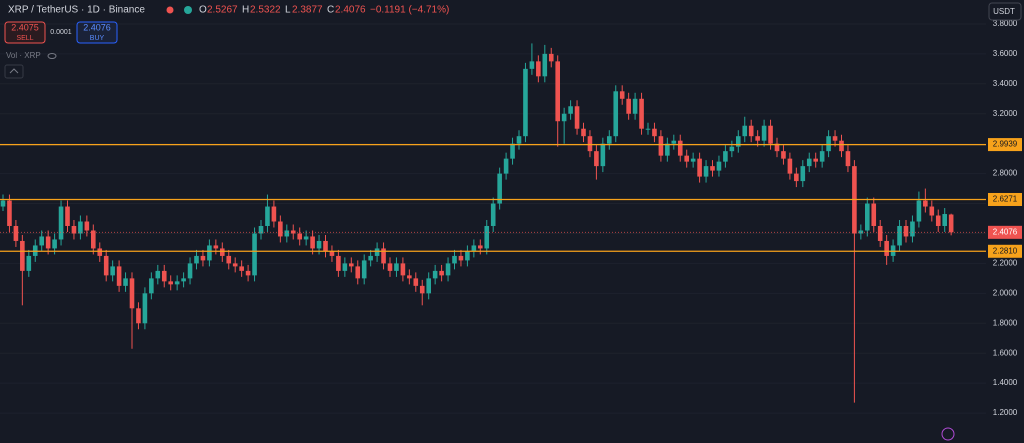 This screenshot has width=1024, height=443. Describe the element at coordinates (14, 71) in the screenshot. I see `collapse-button` at that location.